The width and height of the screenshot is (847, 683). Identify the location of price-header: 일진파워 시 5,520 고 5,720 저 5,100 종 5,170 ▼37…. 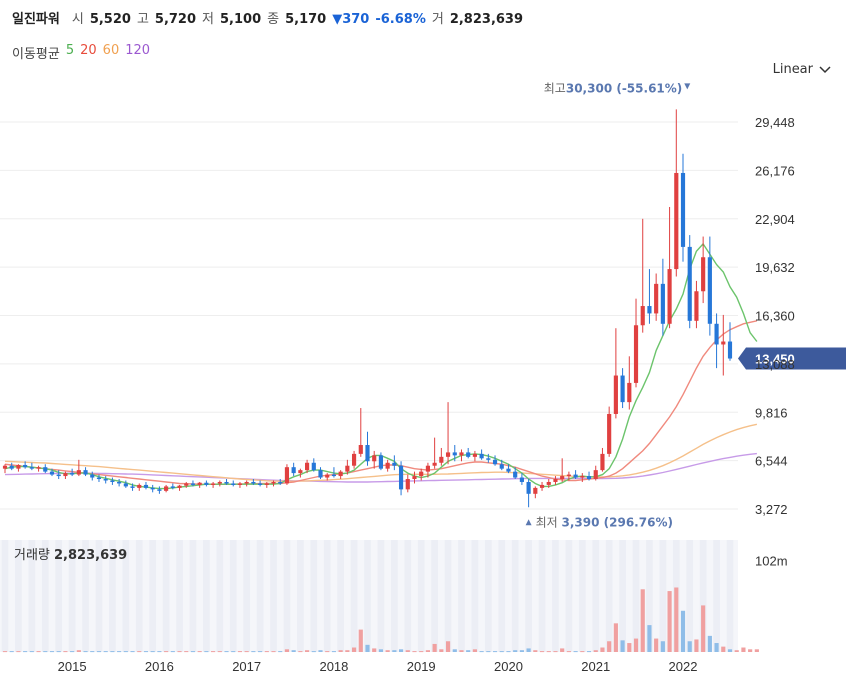
(267, 17).